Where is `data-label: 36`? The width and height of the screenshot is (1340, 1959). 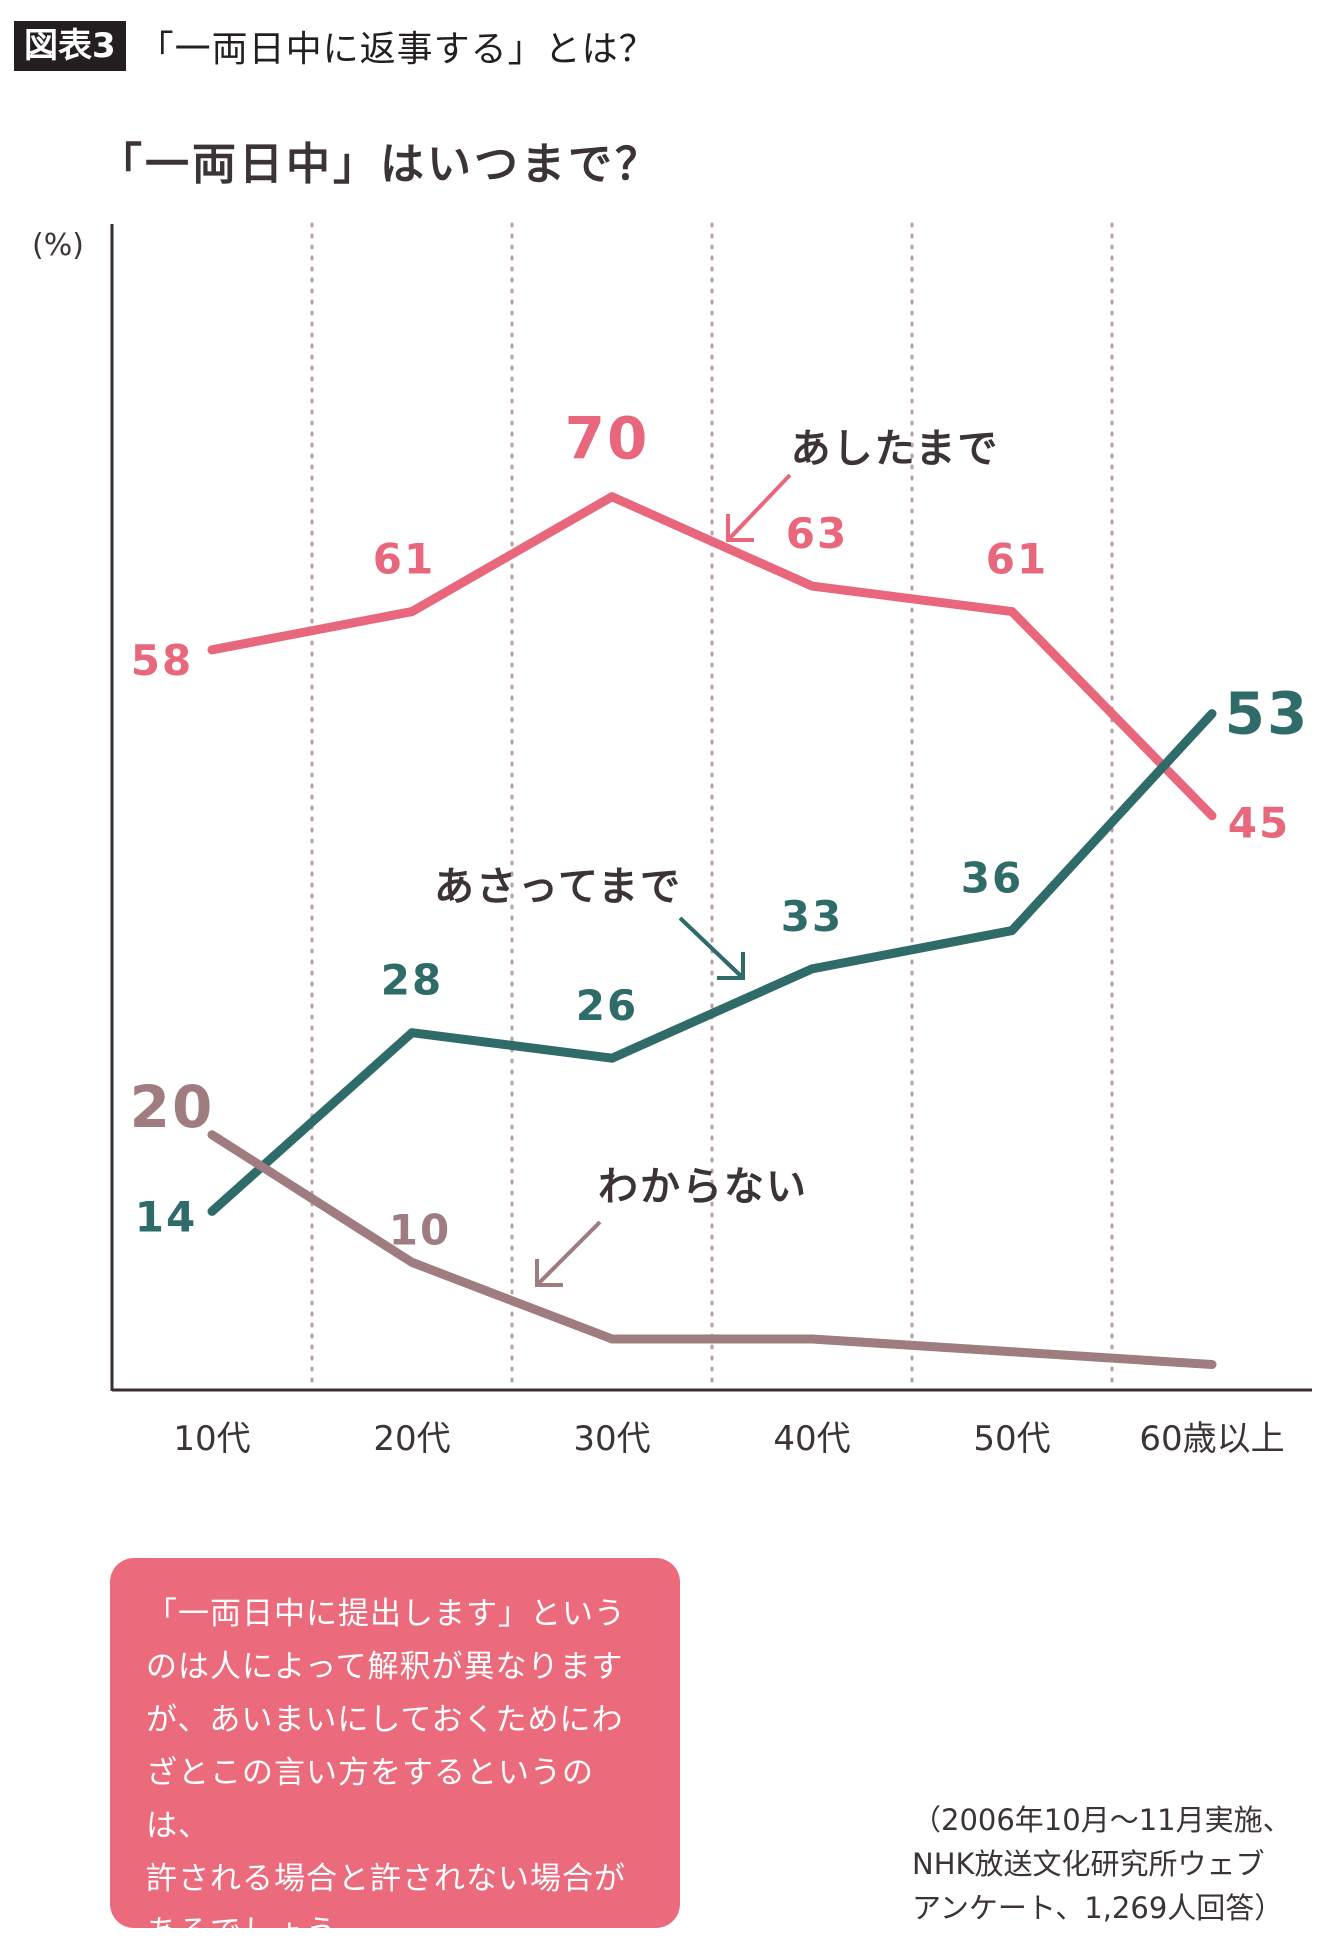
data-label: 36 is located at coordinates (992, 878).